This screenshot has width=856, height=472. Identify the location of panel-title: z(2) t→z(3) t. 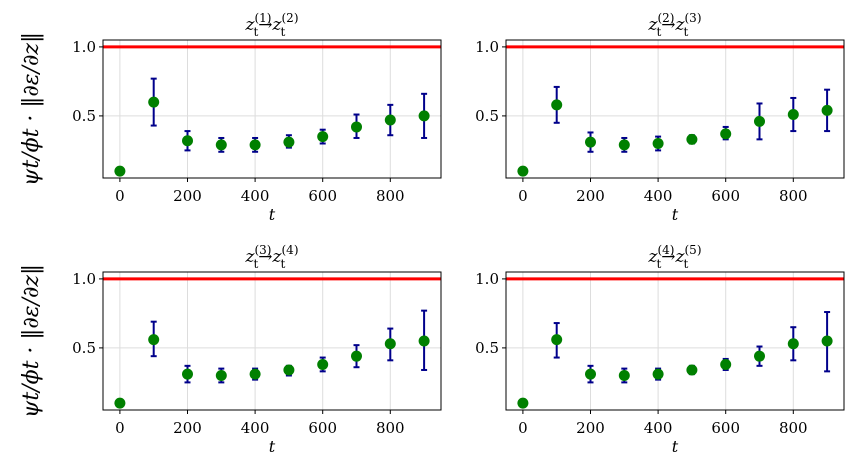
(674, 25).